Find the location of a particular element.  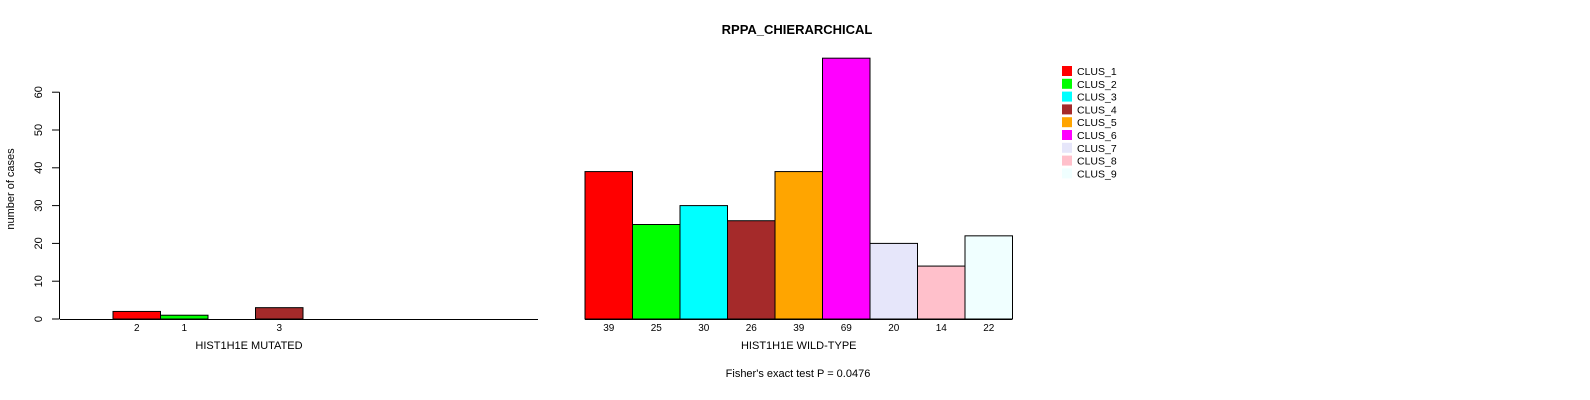

legend-label-clus_1: CLUS_1 is located at coordinates (1097, 72).